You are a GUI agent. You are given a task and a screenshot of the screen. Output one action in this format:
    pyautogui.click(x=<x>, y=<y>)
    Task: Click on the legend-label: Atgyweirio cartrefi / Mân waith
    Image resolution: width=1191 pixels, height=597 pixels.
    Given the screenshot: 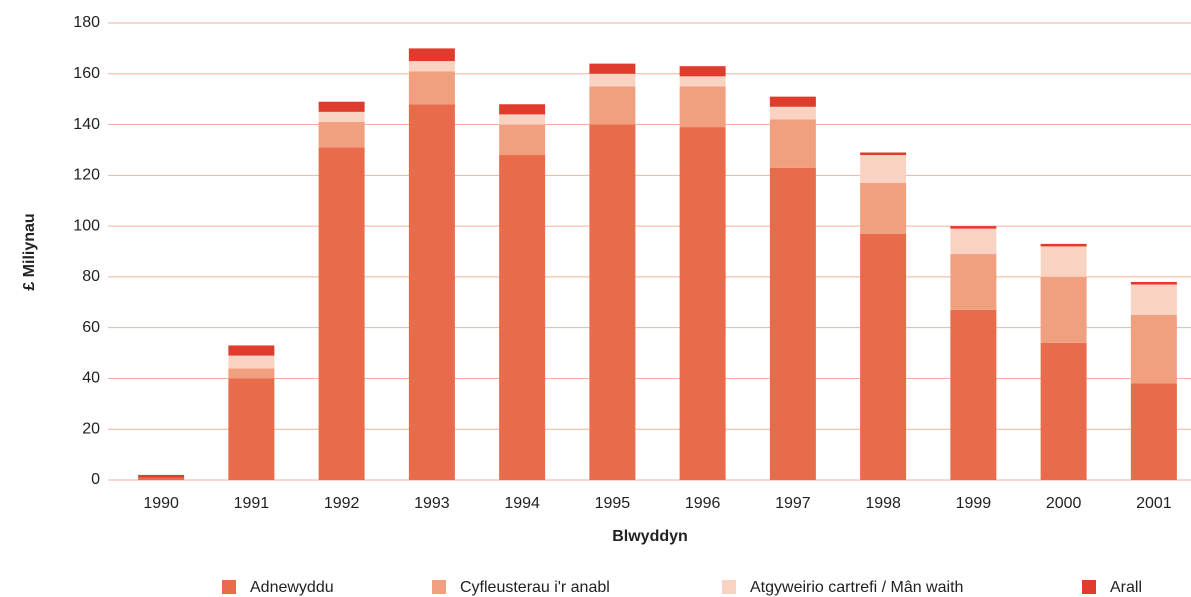 What is the action you would take?
    pyautogui.click(x=856, y=587)
    